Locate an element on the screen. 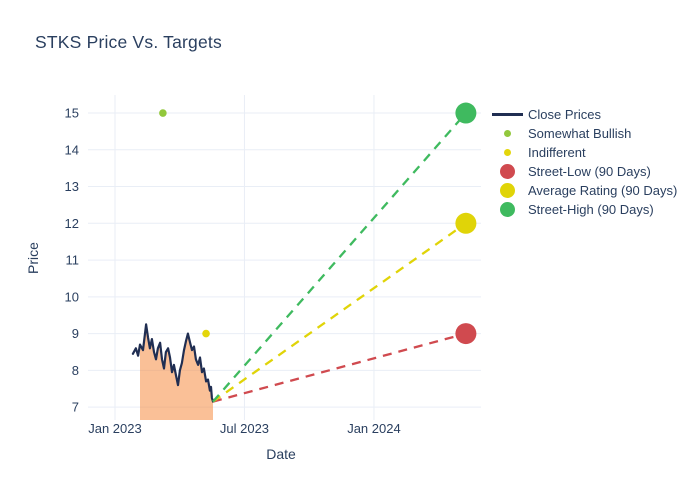  legend-item-street-low-90-days: Street-Low (90 Days) is located at coordinates (582, 171).